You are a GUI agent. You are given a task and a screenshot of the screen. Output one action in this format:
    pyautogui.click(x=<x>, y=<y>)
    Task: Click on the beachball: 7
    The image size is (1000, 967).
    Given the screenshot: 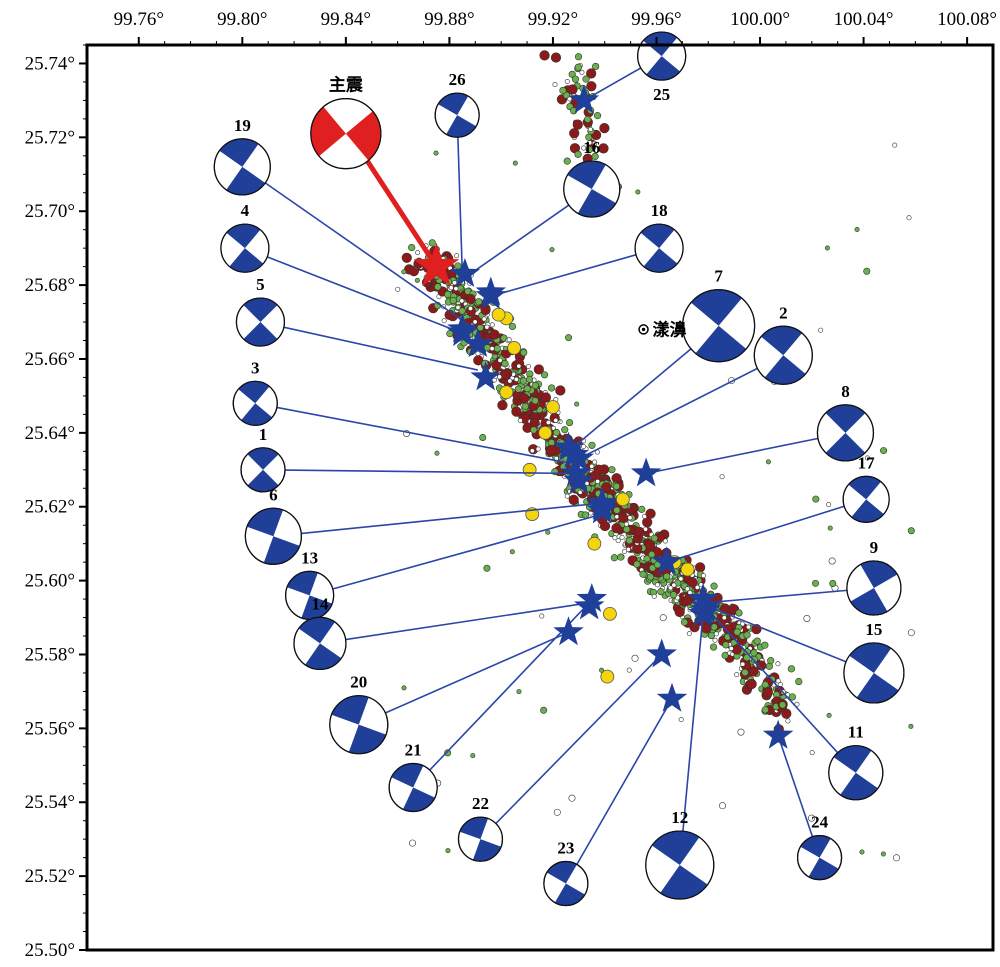 What is the action you would take?
    pyautogui.click(x=719, y=315)
    